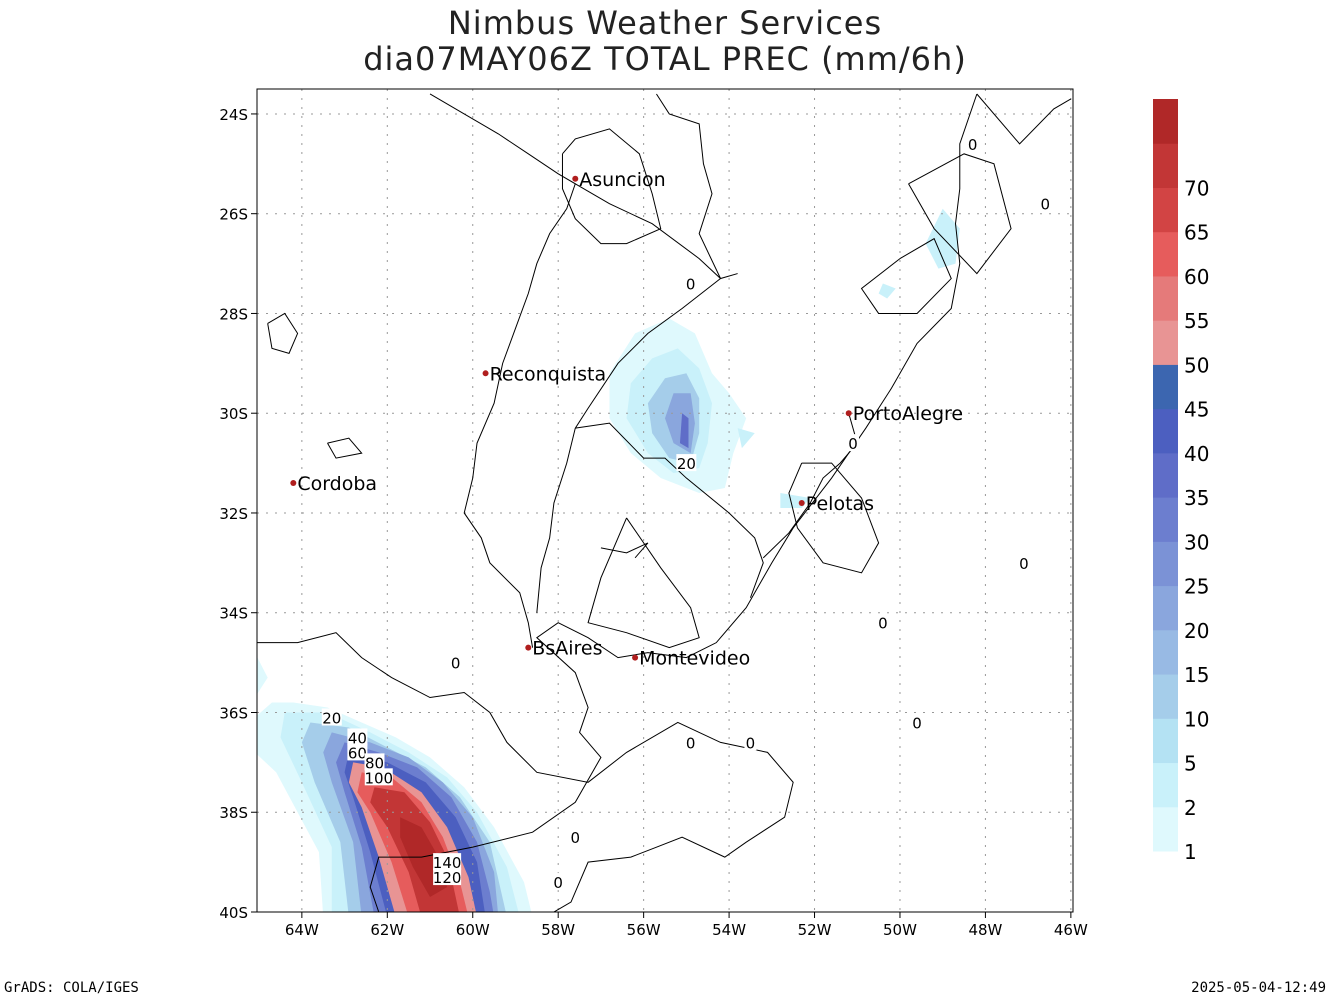 The image size is (1330, 1000). What do you see at coordinates (1196, 233) in the screenshot?
I see `colorbar-label: 65` at bounding box center [1196, 233].